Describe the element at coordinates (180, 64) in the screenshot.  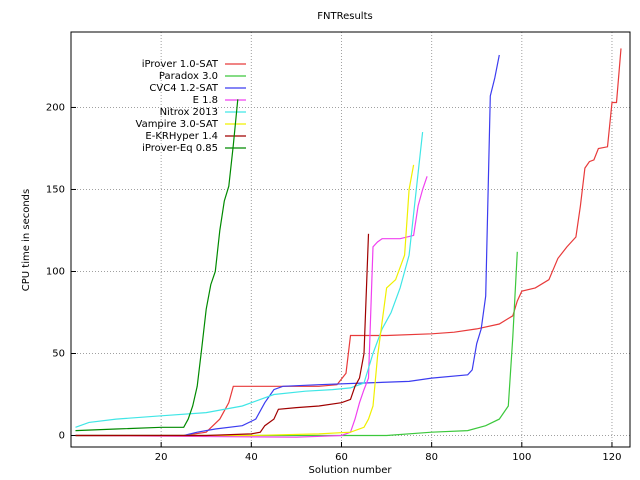
I see `legend-label: iProver 1.0-SAT` at that location.